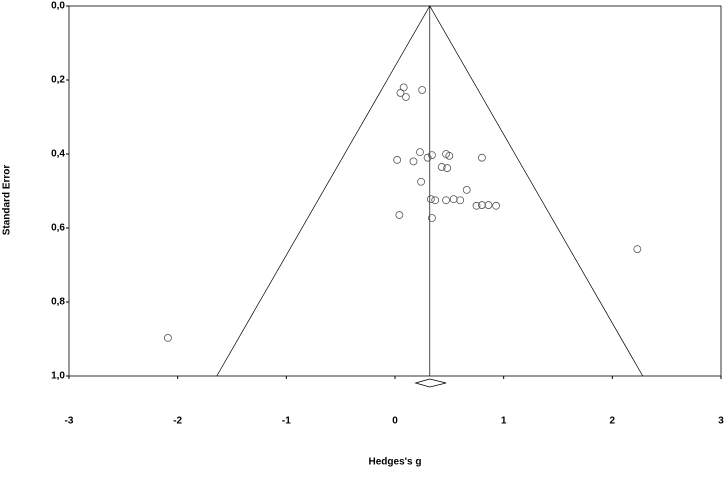  What do you see at coordinates (58, 376) in the screenshot?
I see `y-tick-label: 1,0` at bounding box center [58, 376].